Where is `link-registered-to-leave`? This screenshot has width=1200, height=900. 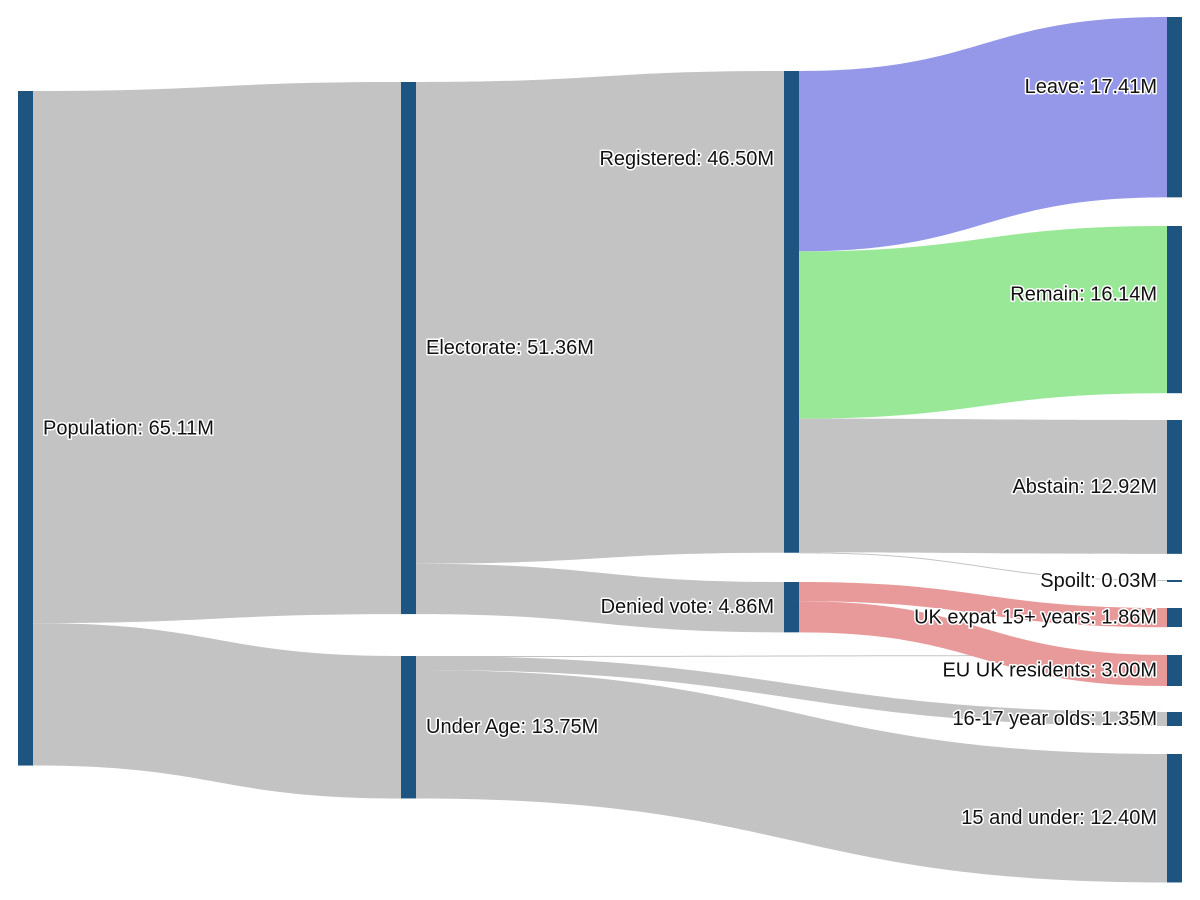 link-registered-to-leave is located at coordinates (983, 134).